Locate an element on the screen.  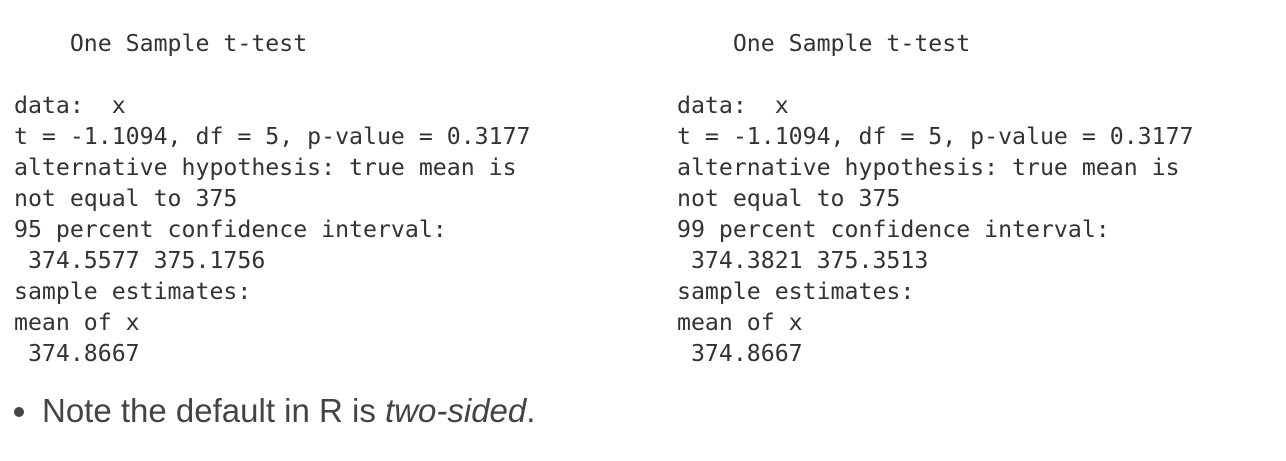
left-alternative-line-1: alternative hypothesis: true mean is is located at coordinates (265, 167).